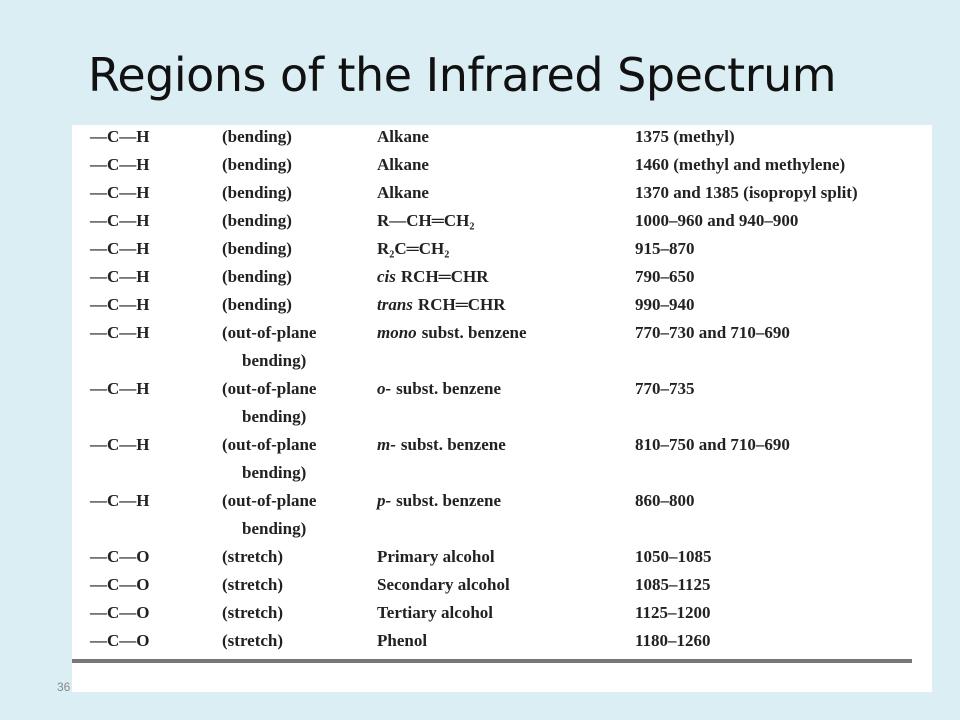  What do you see at coordinates (740, 164) in the screenshot?
I see `wavenumber: 1460 (methyl and methylene)` at bounding box center [740, 164].